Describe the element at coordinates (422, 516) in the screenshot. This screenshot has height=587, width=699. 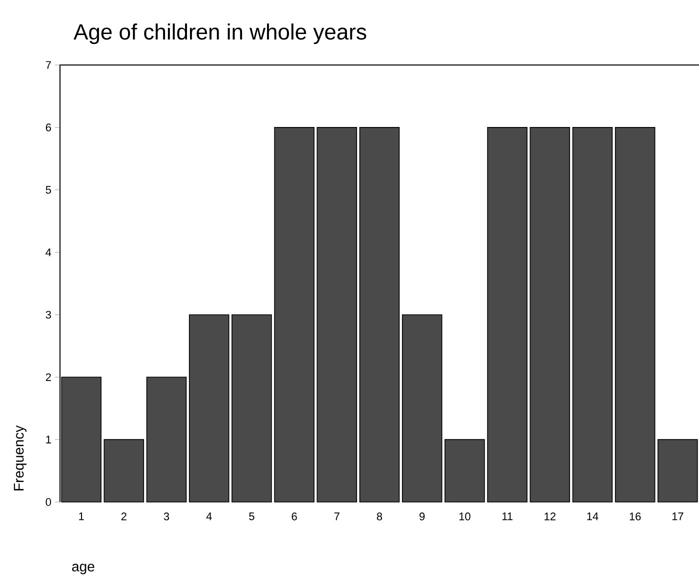
I see `x-tick-label: 9` at that location.